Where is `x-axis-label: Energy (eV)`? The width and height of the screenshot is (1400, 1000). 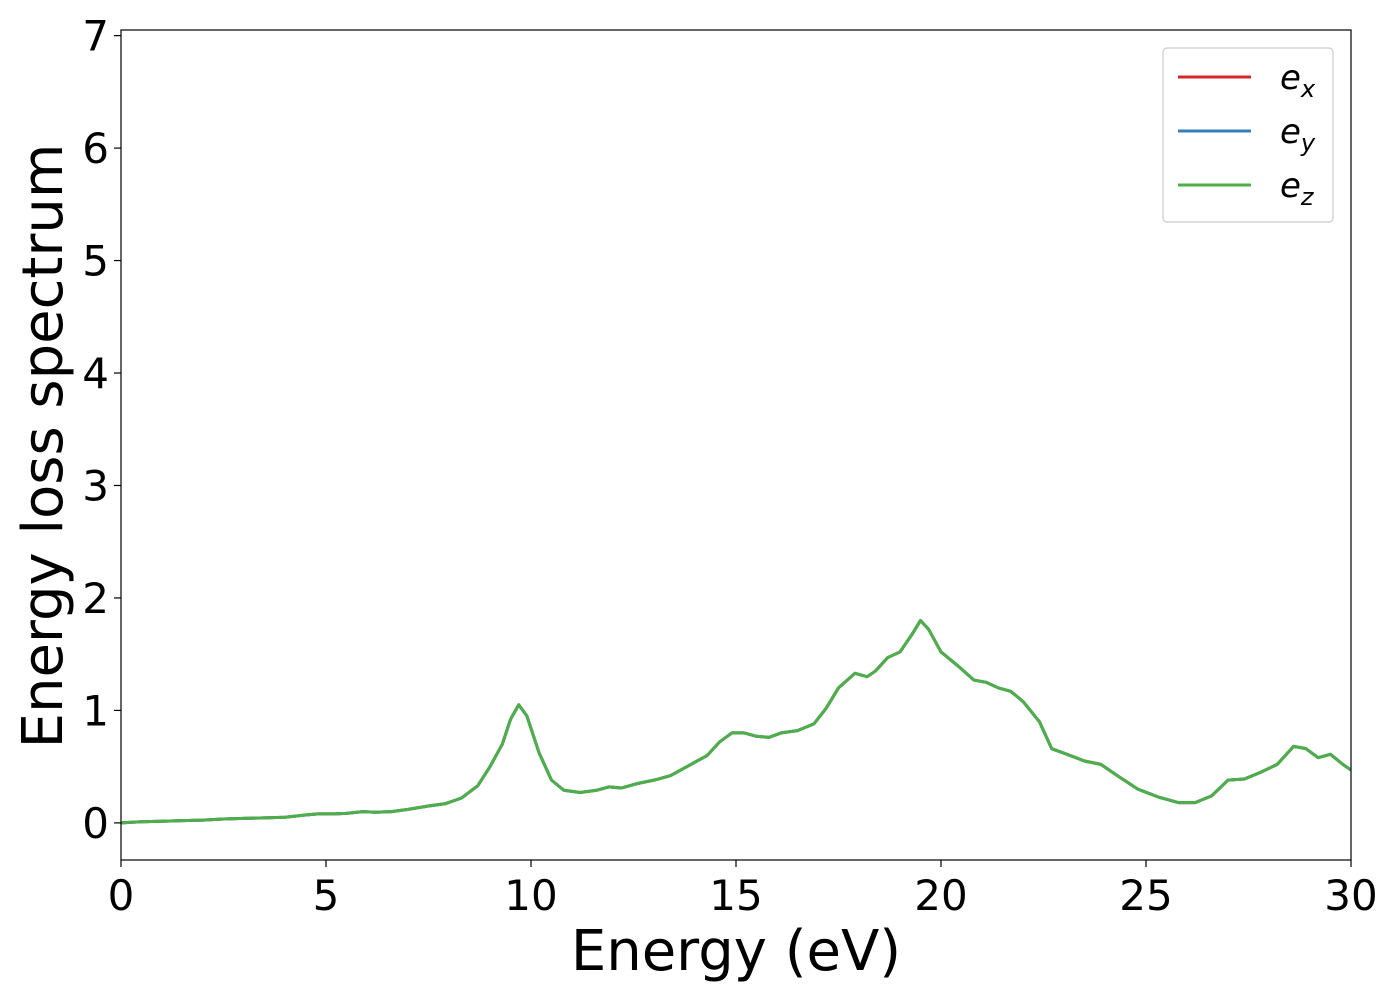 x-axis-label: Energy (eV) is located at coordinates (736, 951).